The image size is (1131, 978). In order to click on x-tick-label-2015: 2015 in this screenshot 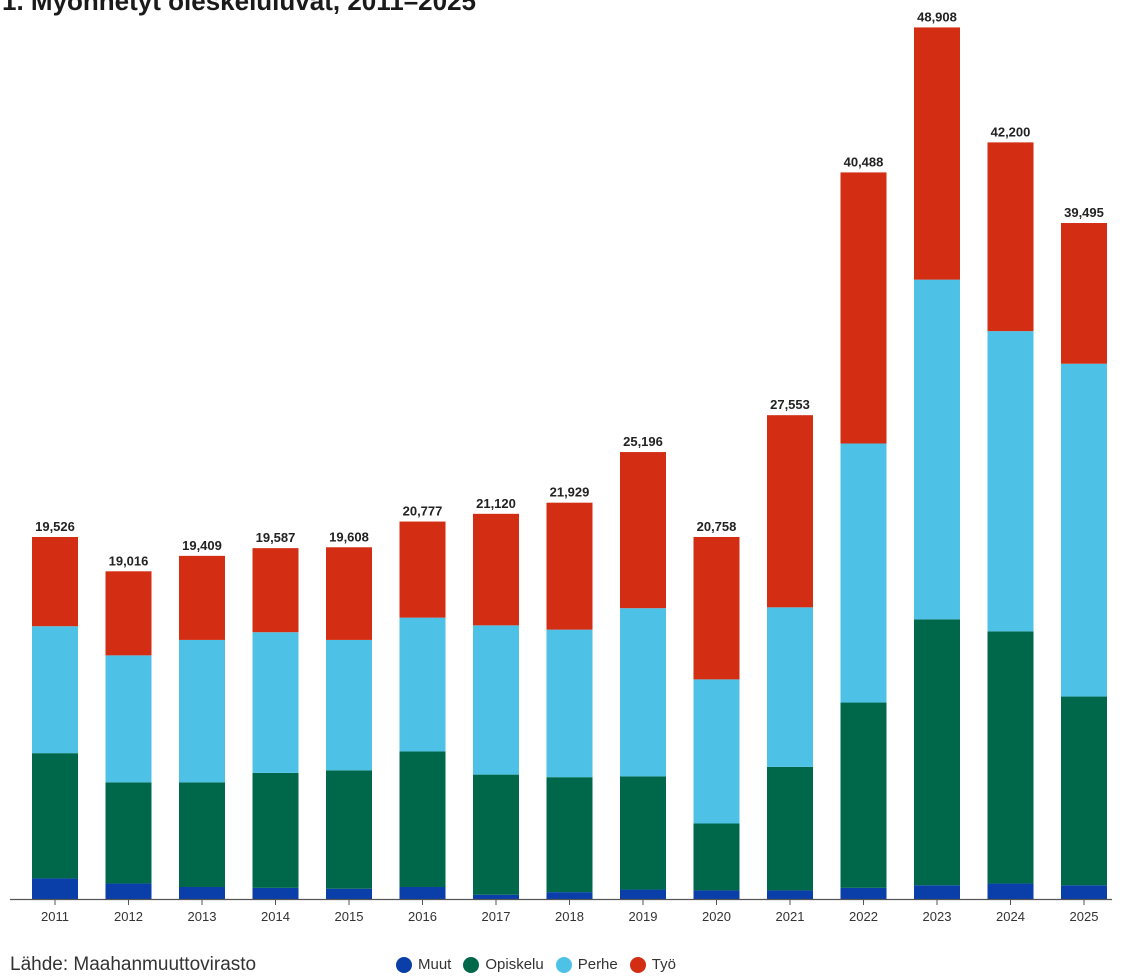, I will do `click(349, 916)`.